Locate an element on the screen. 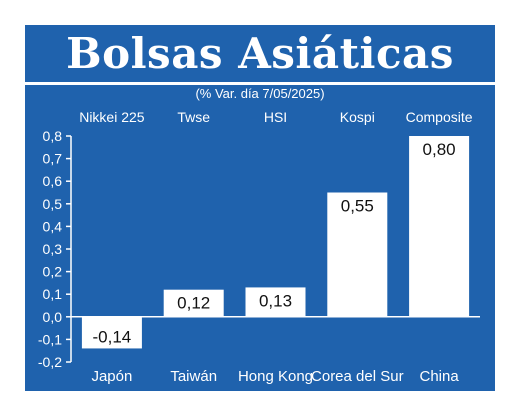 This screenshot has height=417, width=520. x-tick-label: China is located at coordinates (439, 376).